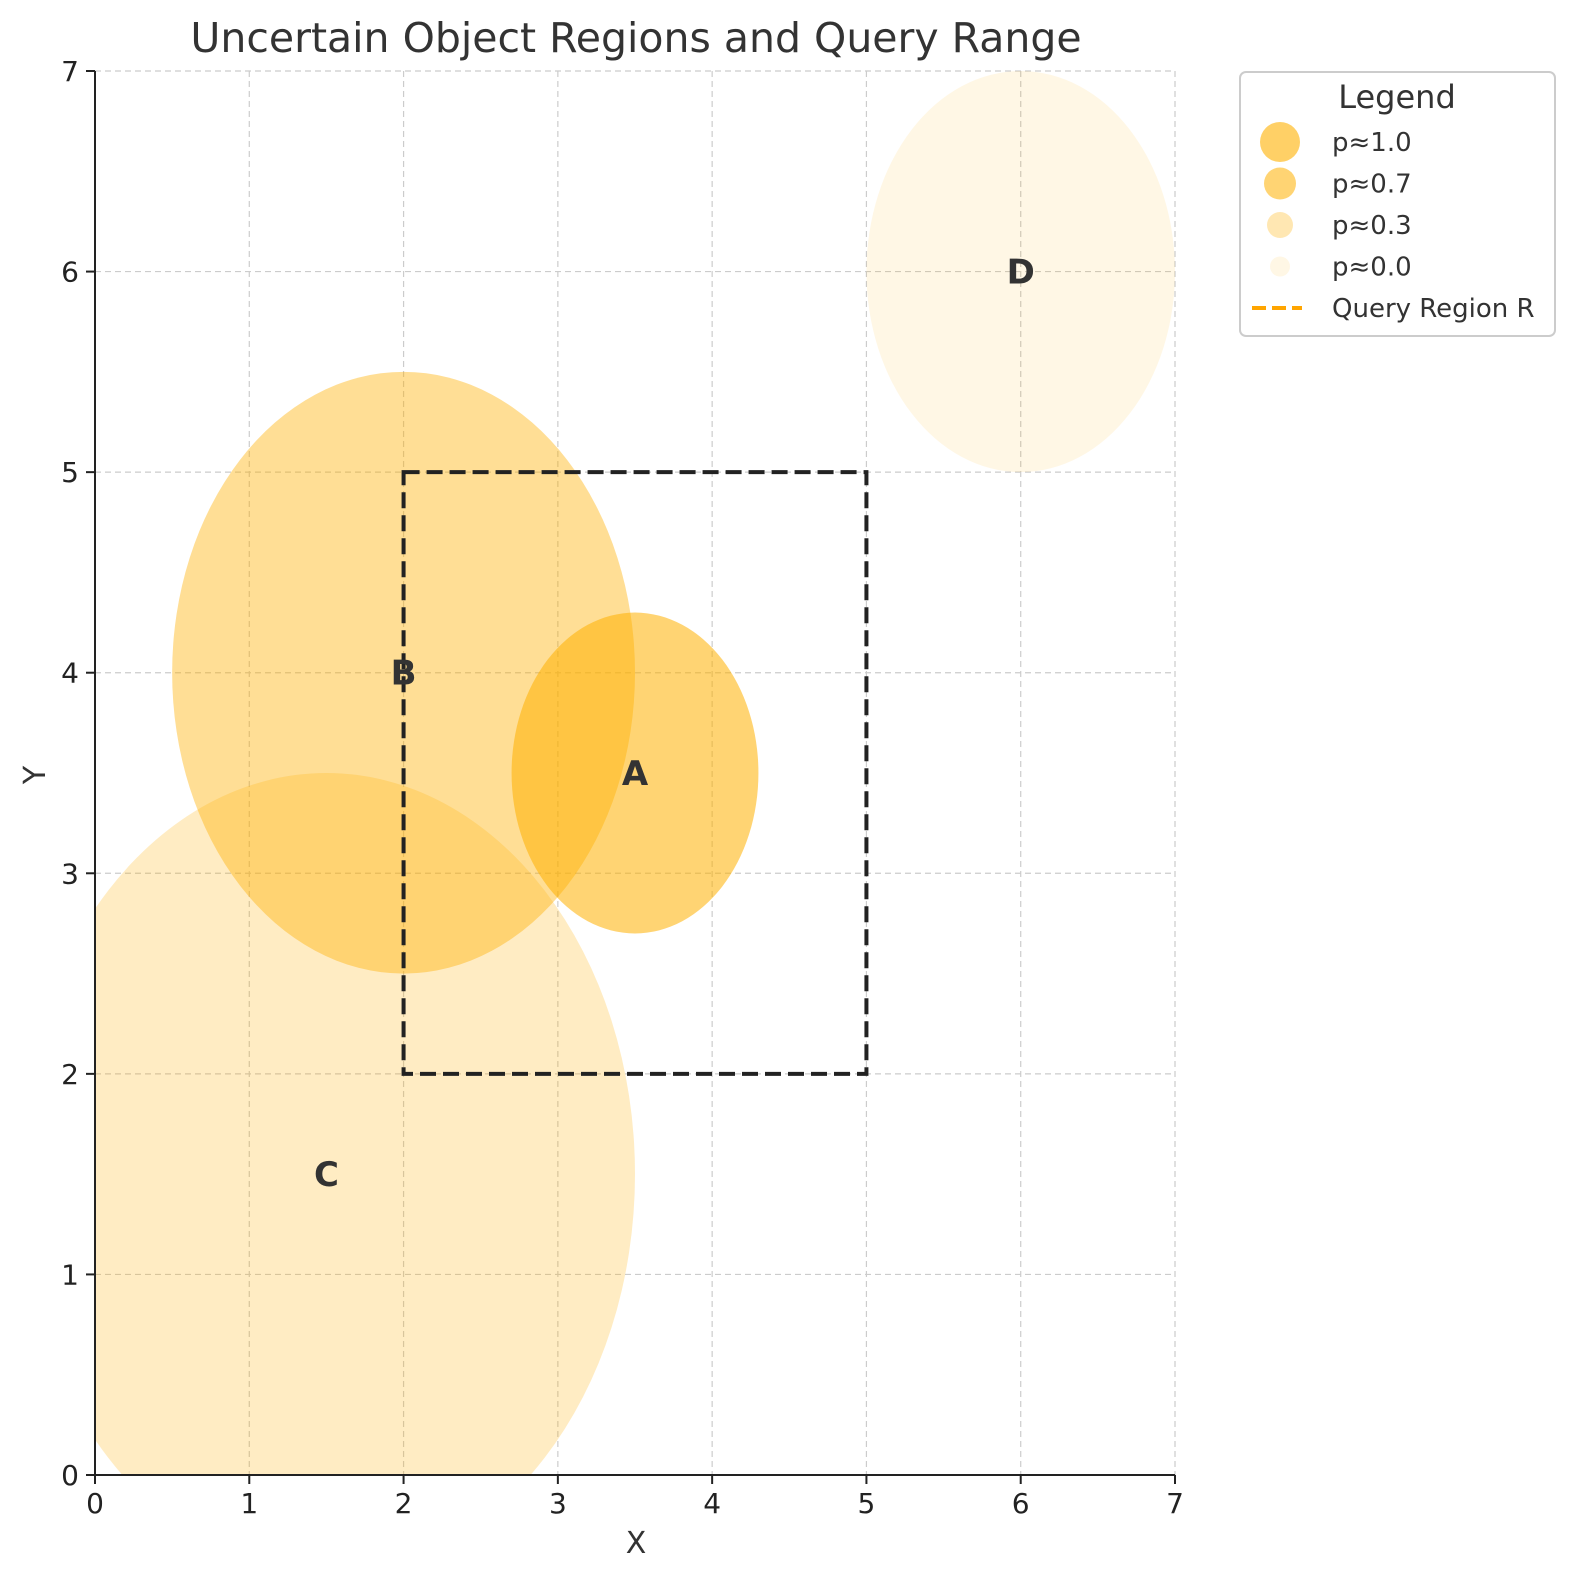  I want to click on x-tick-label: 4, so click(712, 1503).